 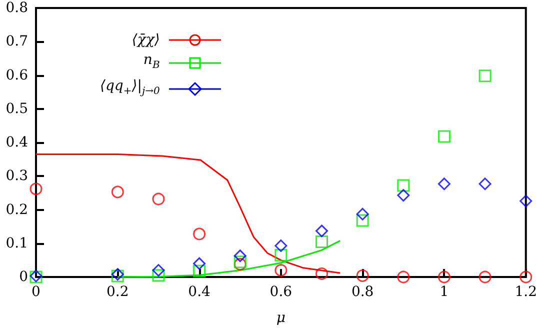 What do you see at coordinates (151, 62) in the screenshot?
I see `legend-label: n$_{B}$` at bounding box center [151, 62].